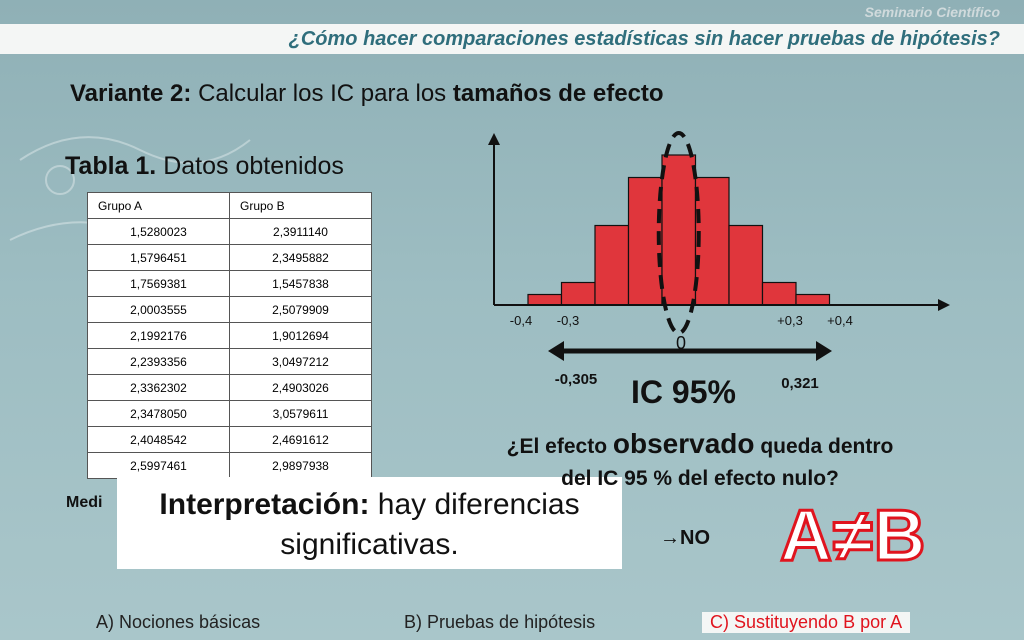 The height and width of the screenshot is (640, 1024). I want to click on table-title-rest: Datos obtenidos, so click(250, 166).